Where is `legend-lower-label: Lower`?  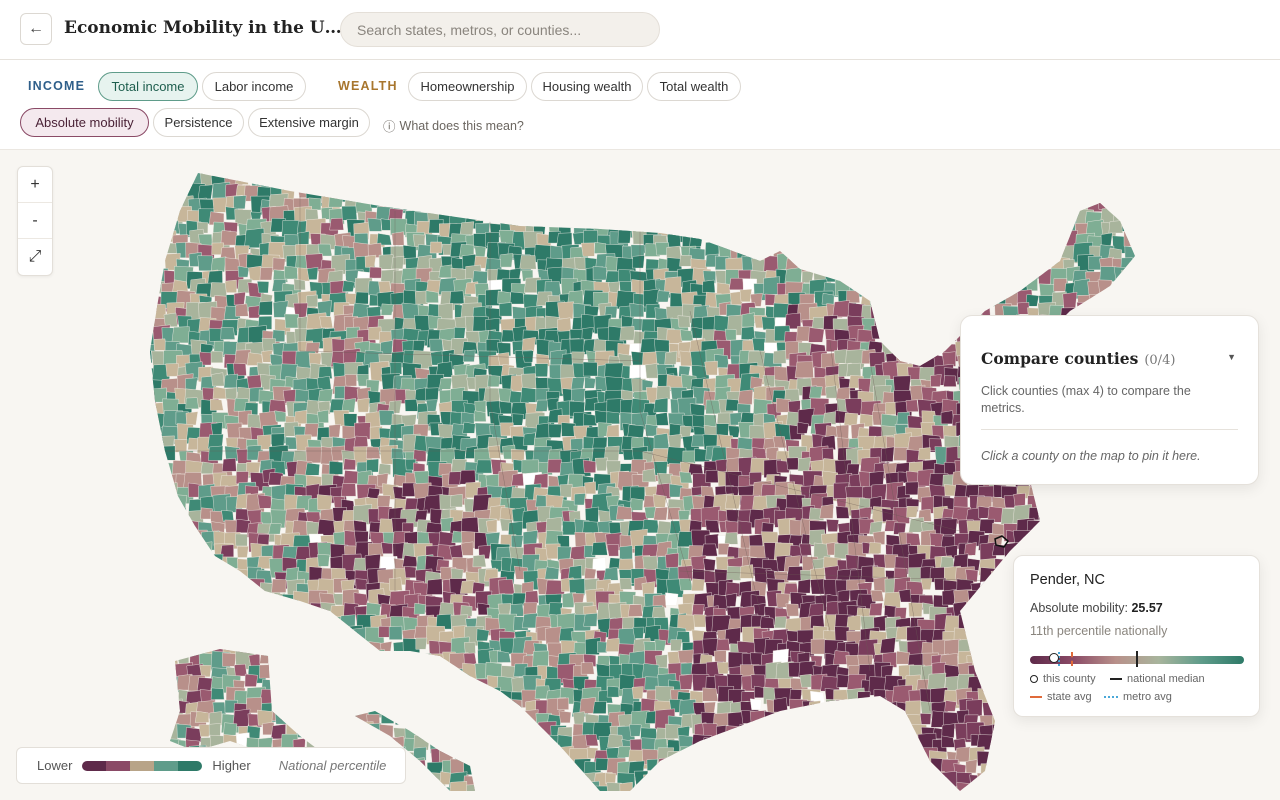 legend-lower-label: Lower is located at coordinates (55, 765).